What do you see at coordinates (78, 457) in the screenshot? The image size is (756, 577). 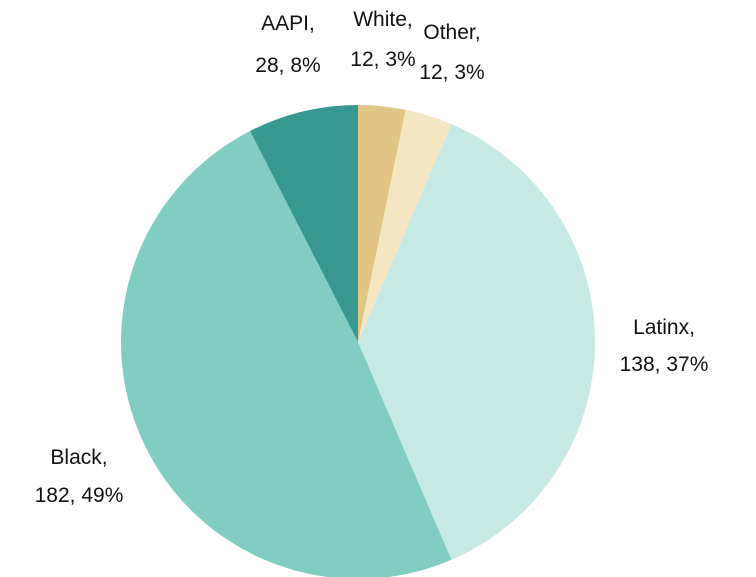 I see `slice-label-name-black: Black,` at bounding box center [78, 457].